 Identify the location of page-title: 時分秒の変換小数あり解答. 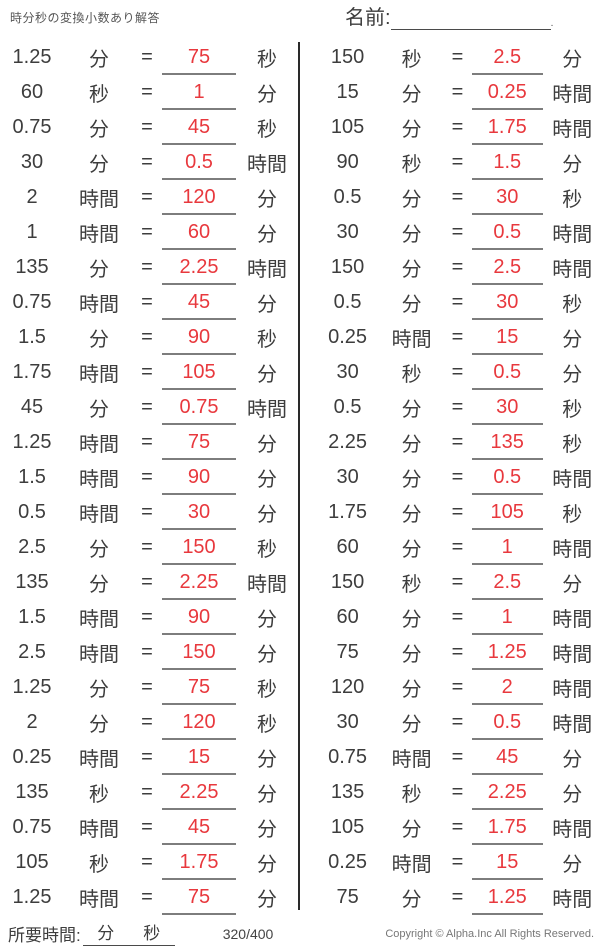
(85, 18).